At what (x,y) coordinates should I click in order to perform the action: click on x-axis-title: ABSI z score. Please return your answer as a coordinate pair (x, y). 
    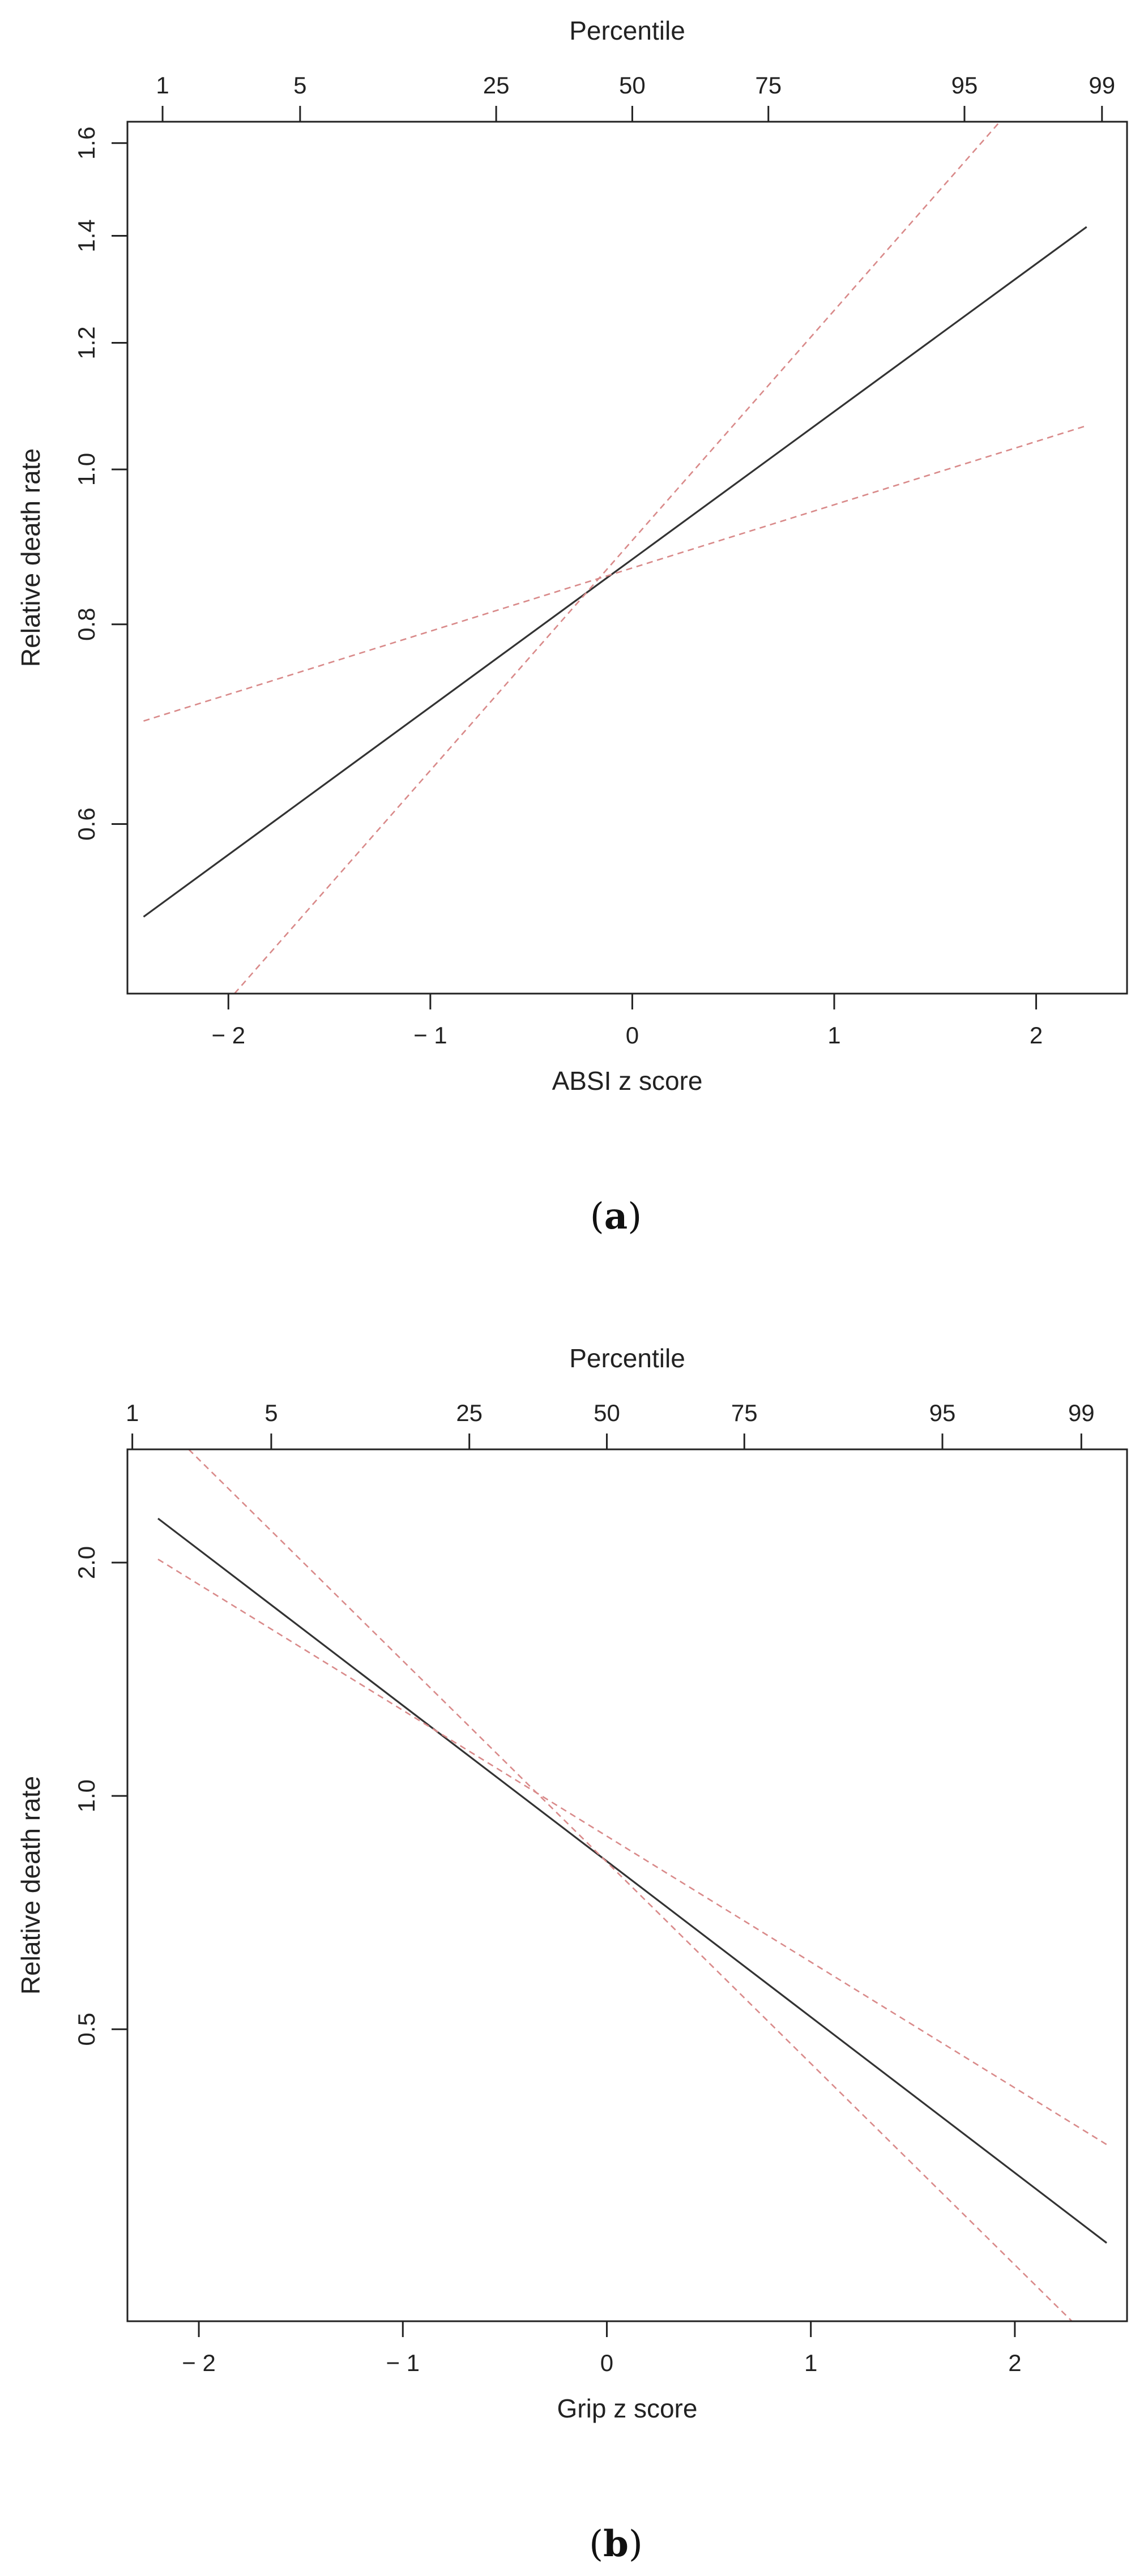
    Looking at the image, I should click on (627, 1081).